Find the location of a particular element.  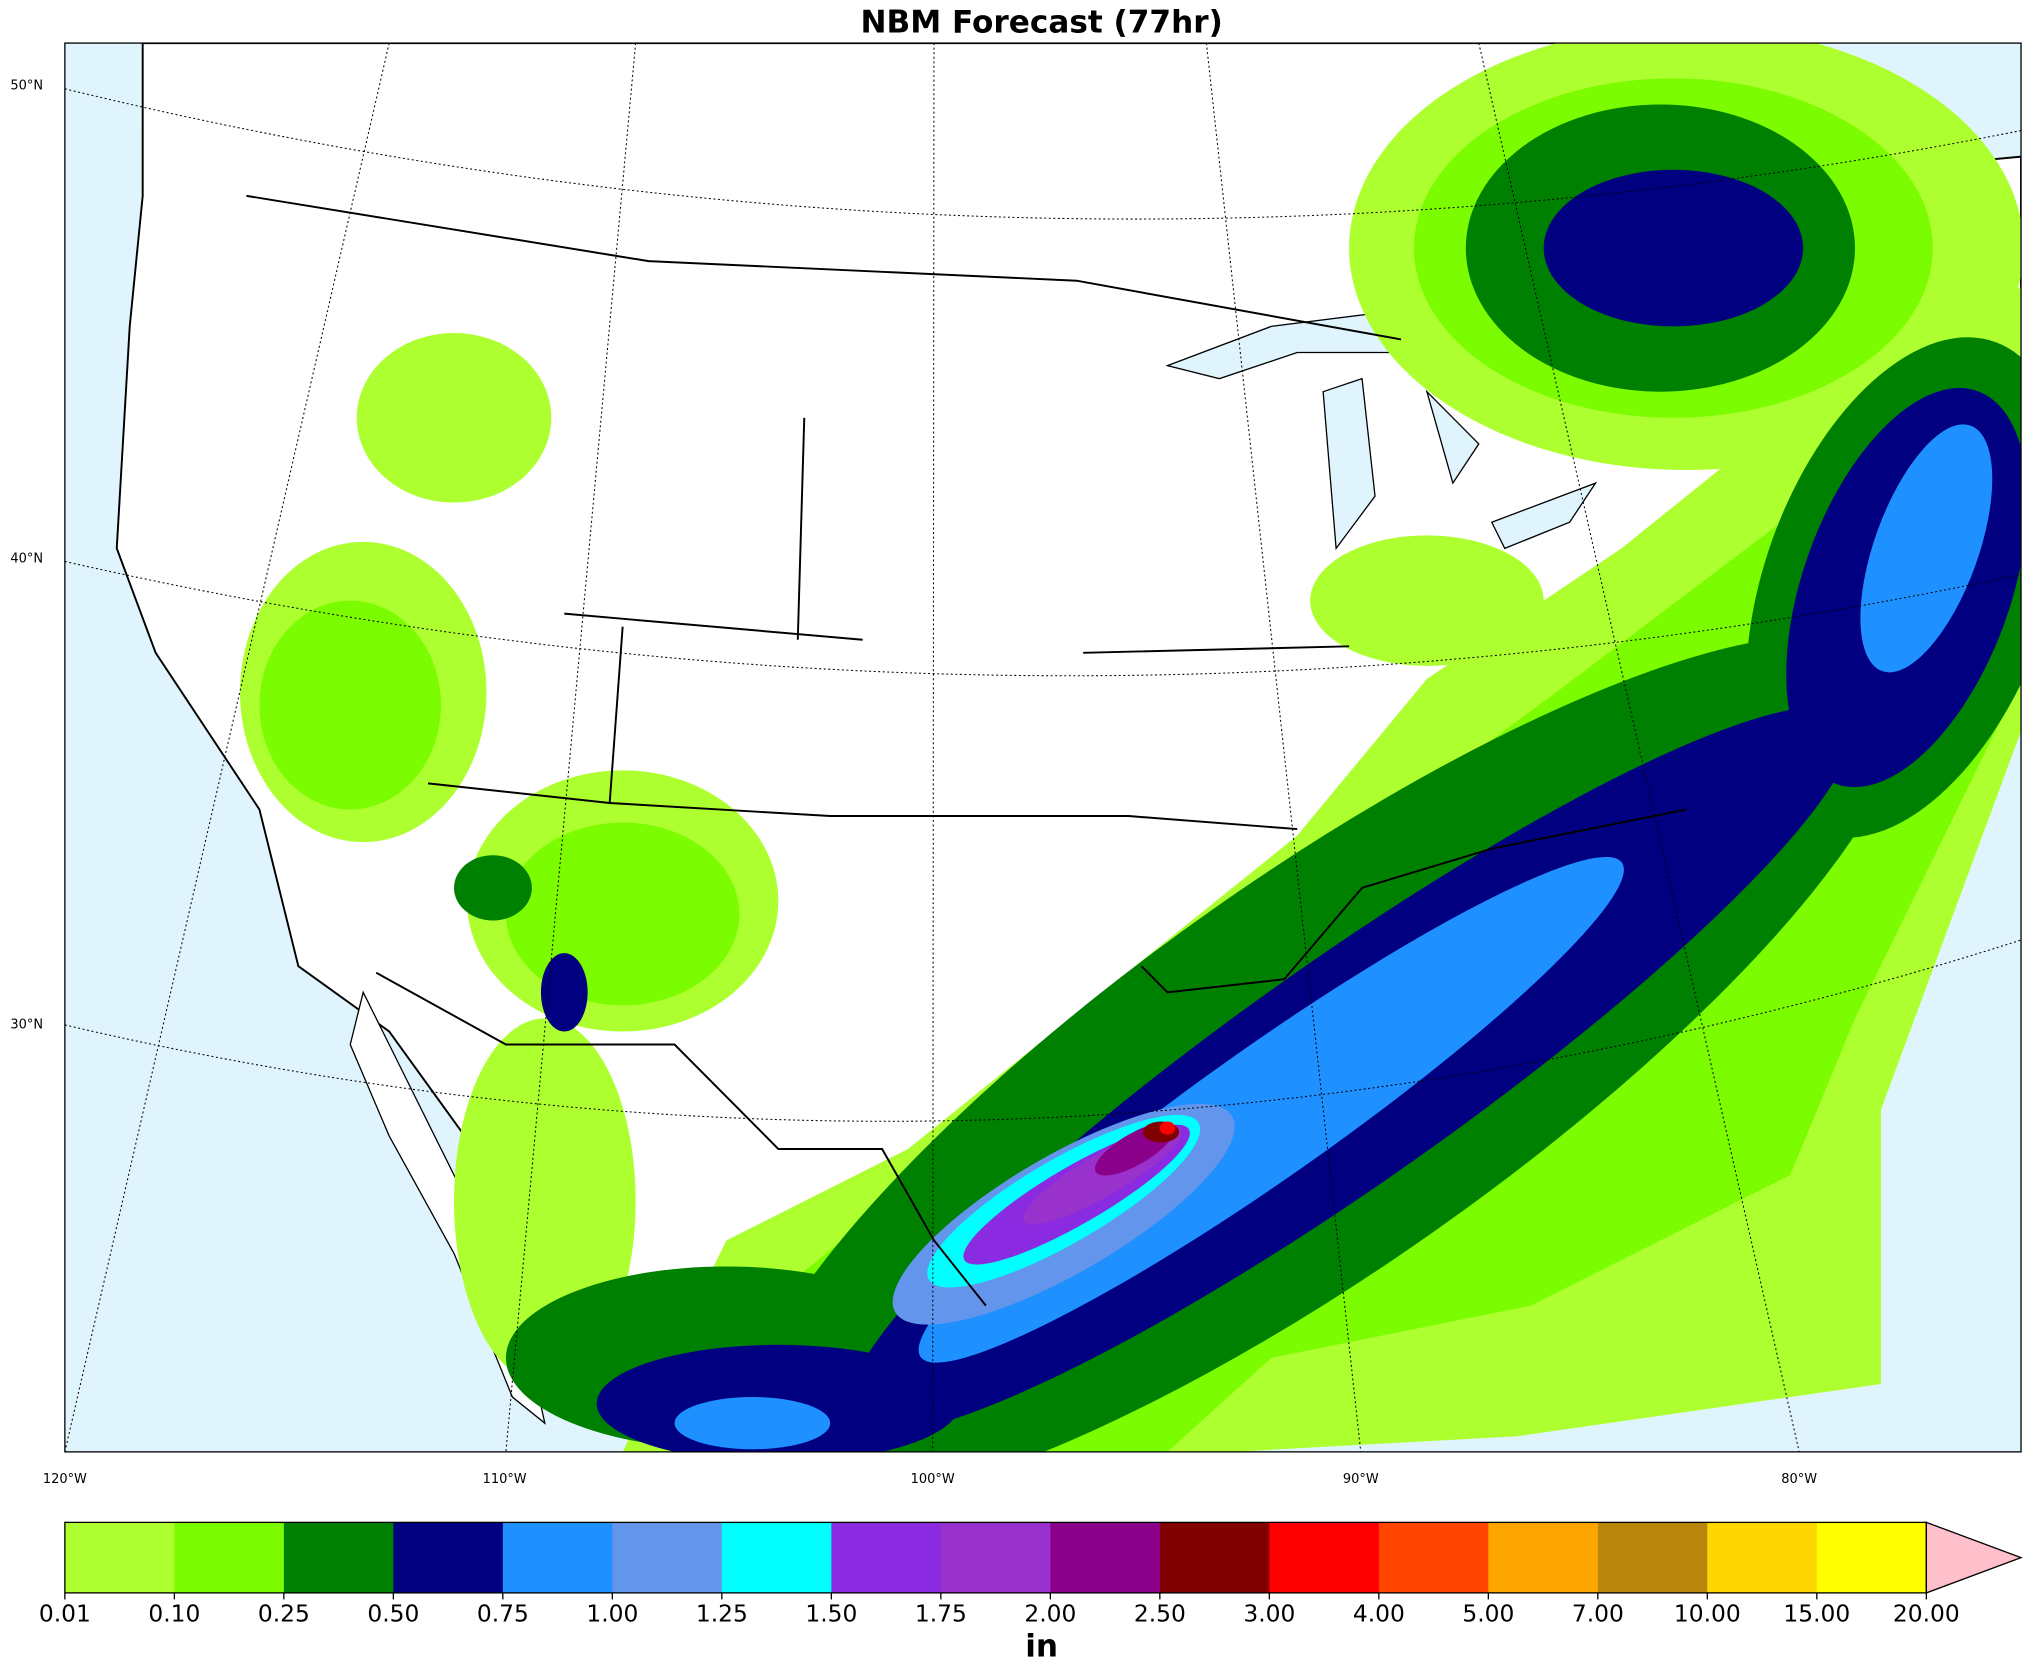

colorbar-tick-label: 1.00 is located at coordinates (612, 1614).